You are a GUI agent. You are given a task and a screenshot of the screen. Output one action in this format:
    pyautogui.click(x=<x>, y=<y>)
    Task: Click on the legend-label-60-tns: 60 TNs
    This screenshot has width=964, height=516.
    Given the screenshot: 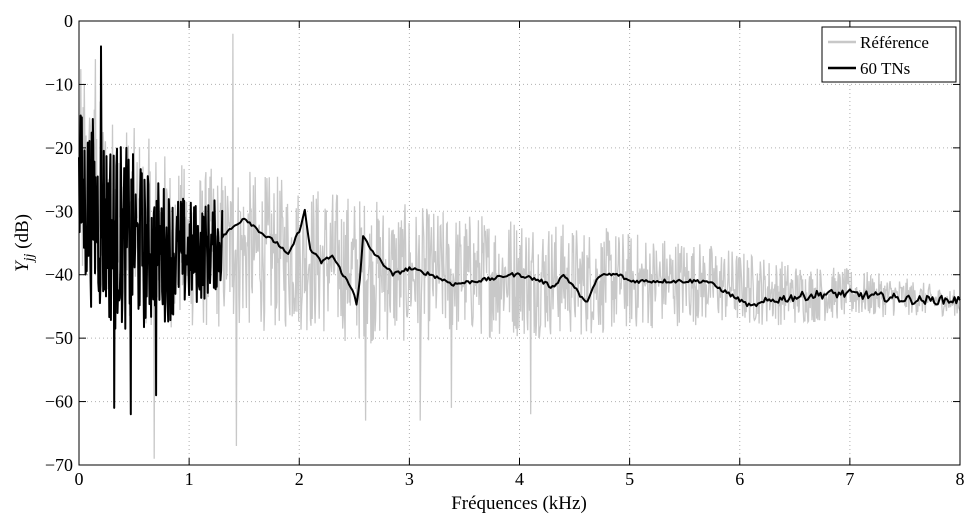 What is the action you would take?
    pyautogui.click(x=885, y=68)
    